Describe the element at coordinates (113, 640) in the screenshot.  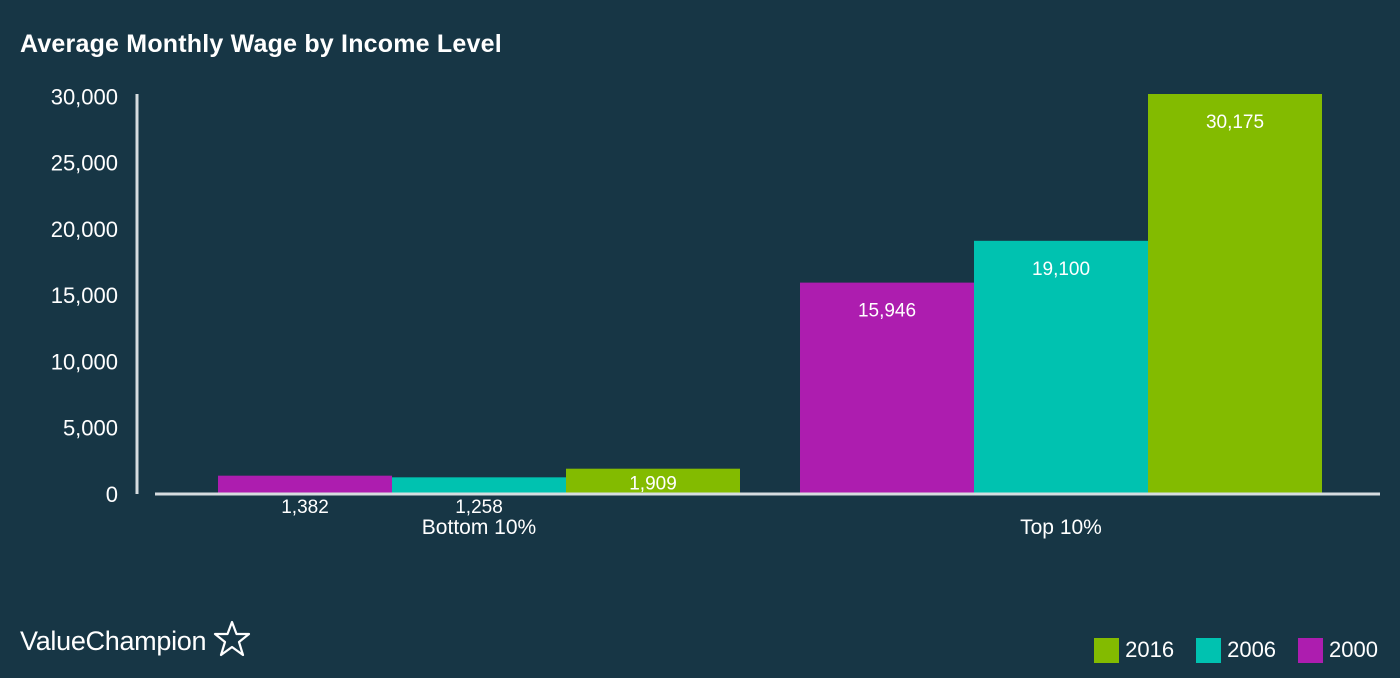
I see `brand-name: ValueChampion` at that location.